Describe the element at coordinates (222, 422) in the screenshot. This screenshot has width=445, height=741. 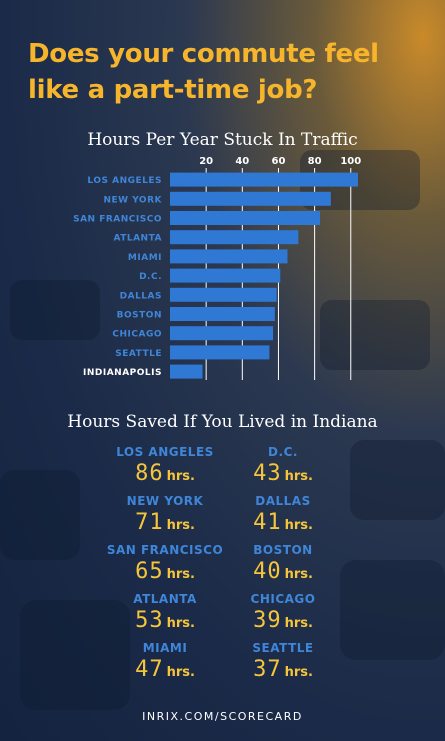
I see `saved-title: Hours Saved If You Lived in Indiana` at that location.